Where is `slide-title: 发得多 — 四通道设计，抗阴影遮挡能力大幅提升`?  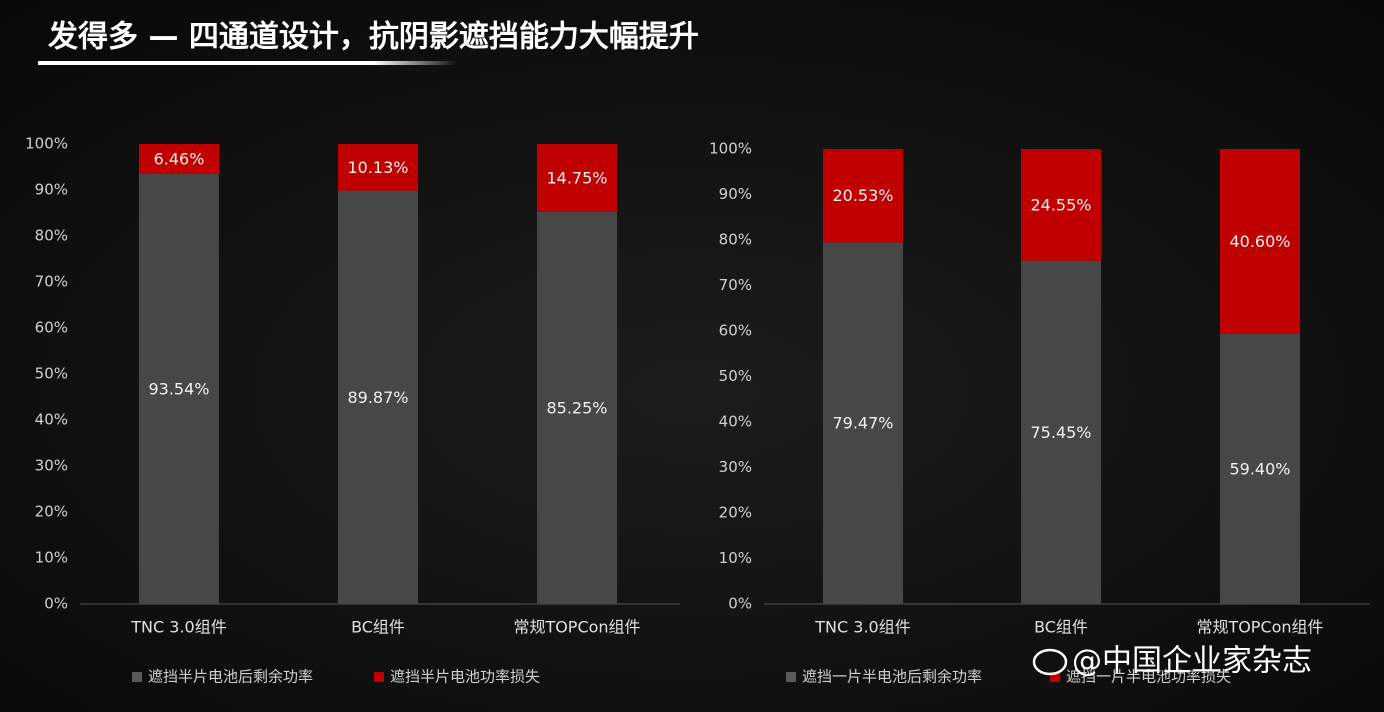
slide-title: 发得多 — 四通道设计，抗阴影遮挡能力大幅提升 is located at coordinates (373, 37).